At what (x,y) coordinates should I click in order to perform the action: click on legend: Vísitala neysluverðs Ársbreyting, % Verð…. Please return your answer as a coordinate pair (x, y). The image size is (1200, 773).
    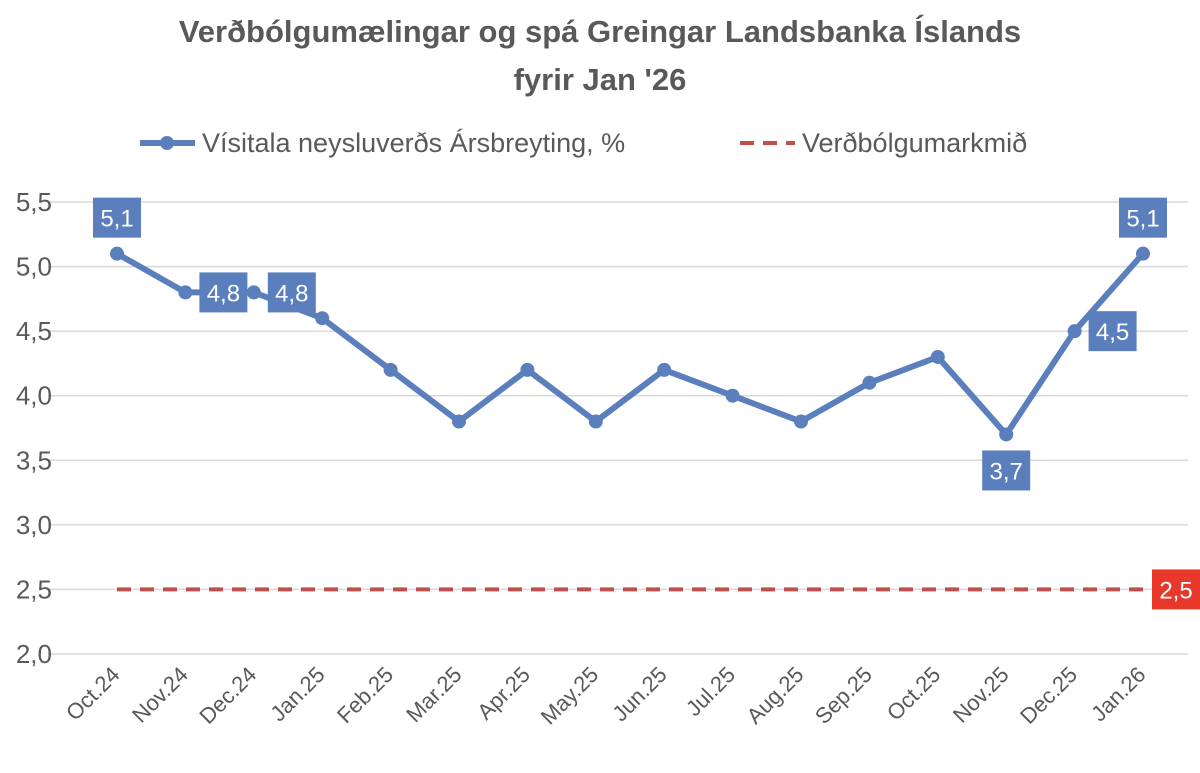
    Looking at the image, I should click on (583, 143).